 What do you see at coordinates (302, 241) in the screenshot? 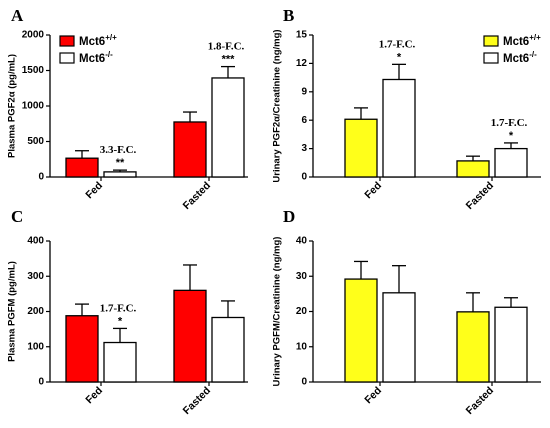
I see `y-tick-label: 40` at bounding box center [302, 241].